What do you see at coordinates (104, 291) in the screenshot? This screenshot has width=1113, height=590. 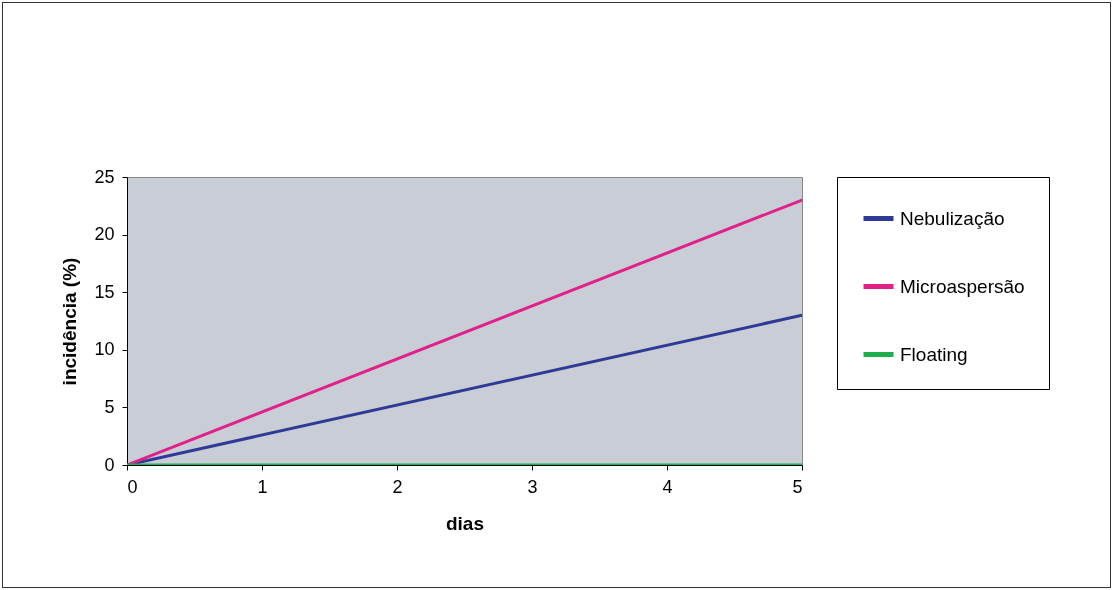 I see `y-tick-label: 15` at bounding box center [104, 291].